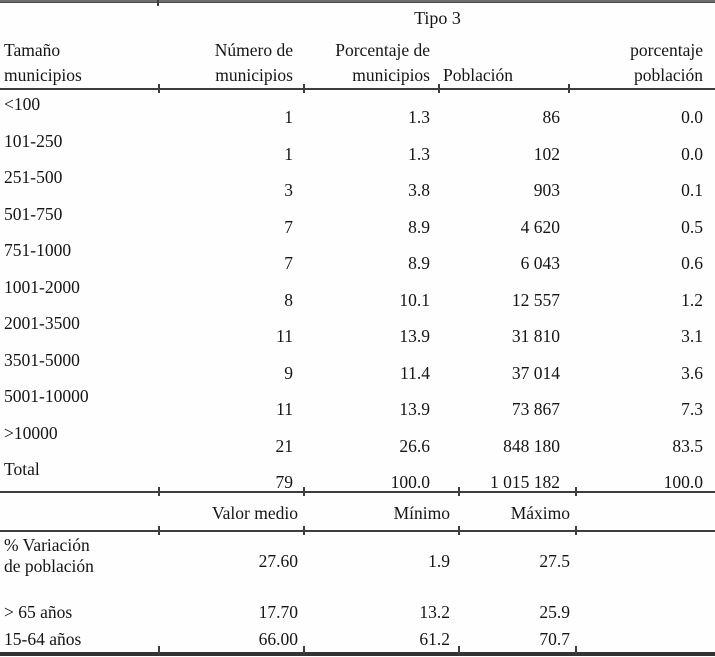 This screenshot has height=657, width=715. Describe the element at coordinates (414, 299) in the screenshot. I see `pct-municipalities-cell: 10.1` at that location.